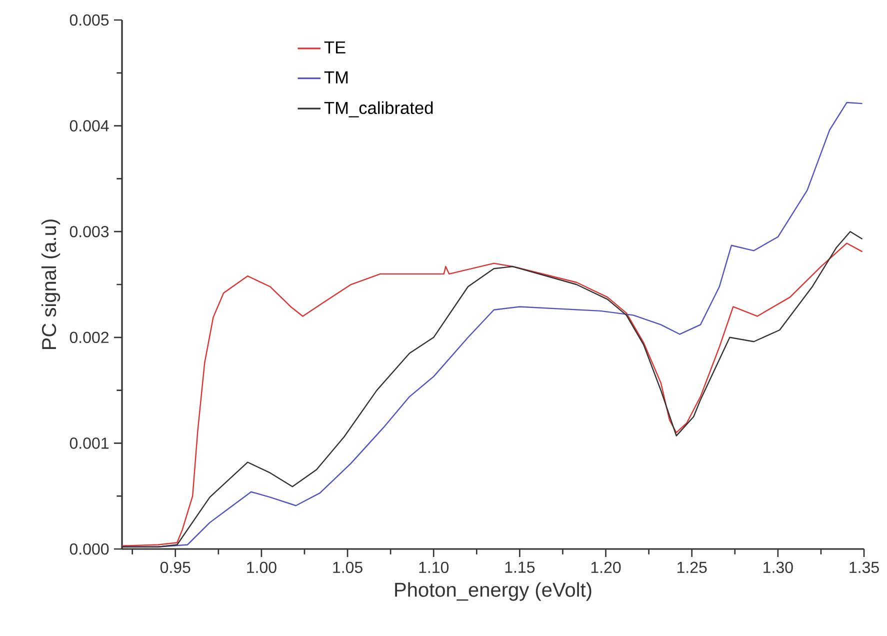 The height and width of the screenshot is (636, 887). I want to click on x-tick-label: 1.05, so click(347, 568).